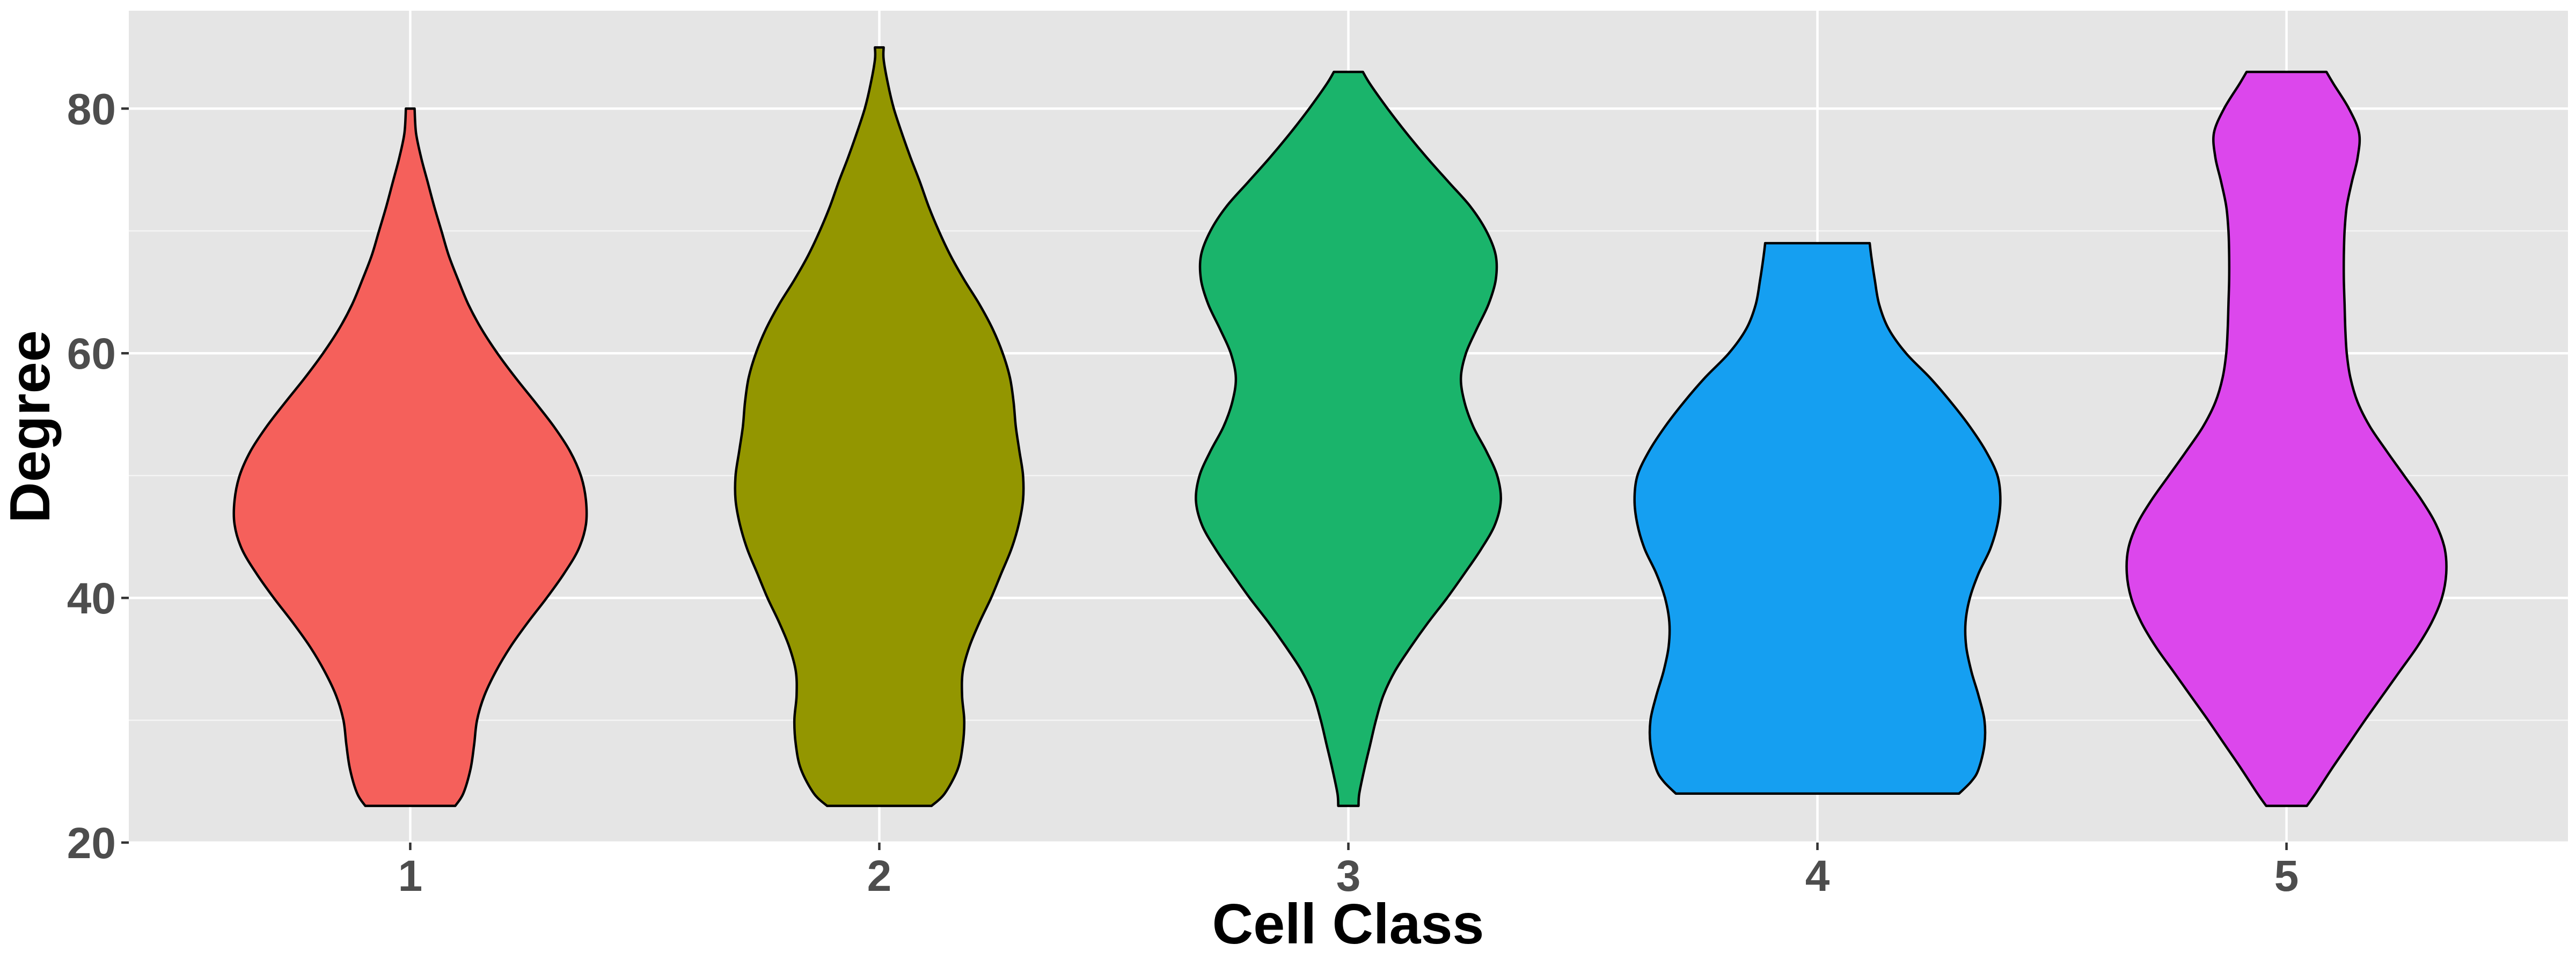 Image resolution: width=2576 pixels, height=966 pixels. Describe the element at coordinates (91, 843) in the screenshot. I see `y-tick-label: 20` at that location.